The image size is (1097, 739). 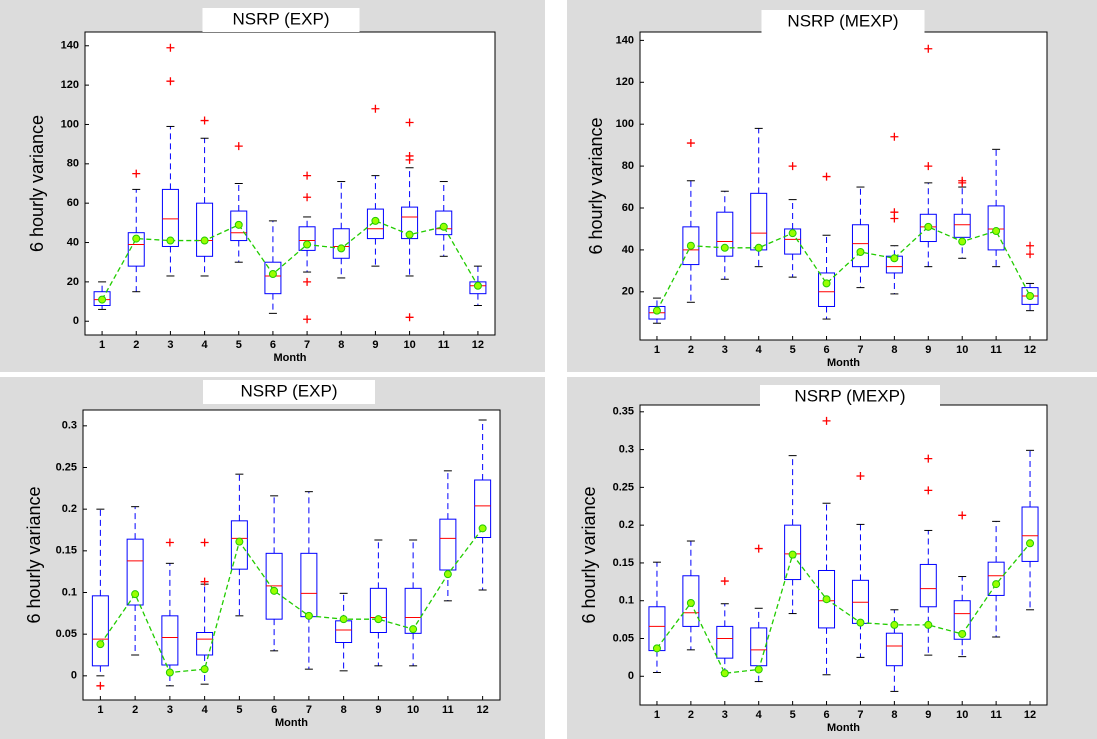 I want to click on y-tick-label: 0.15, so click(x=66, y=551).